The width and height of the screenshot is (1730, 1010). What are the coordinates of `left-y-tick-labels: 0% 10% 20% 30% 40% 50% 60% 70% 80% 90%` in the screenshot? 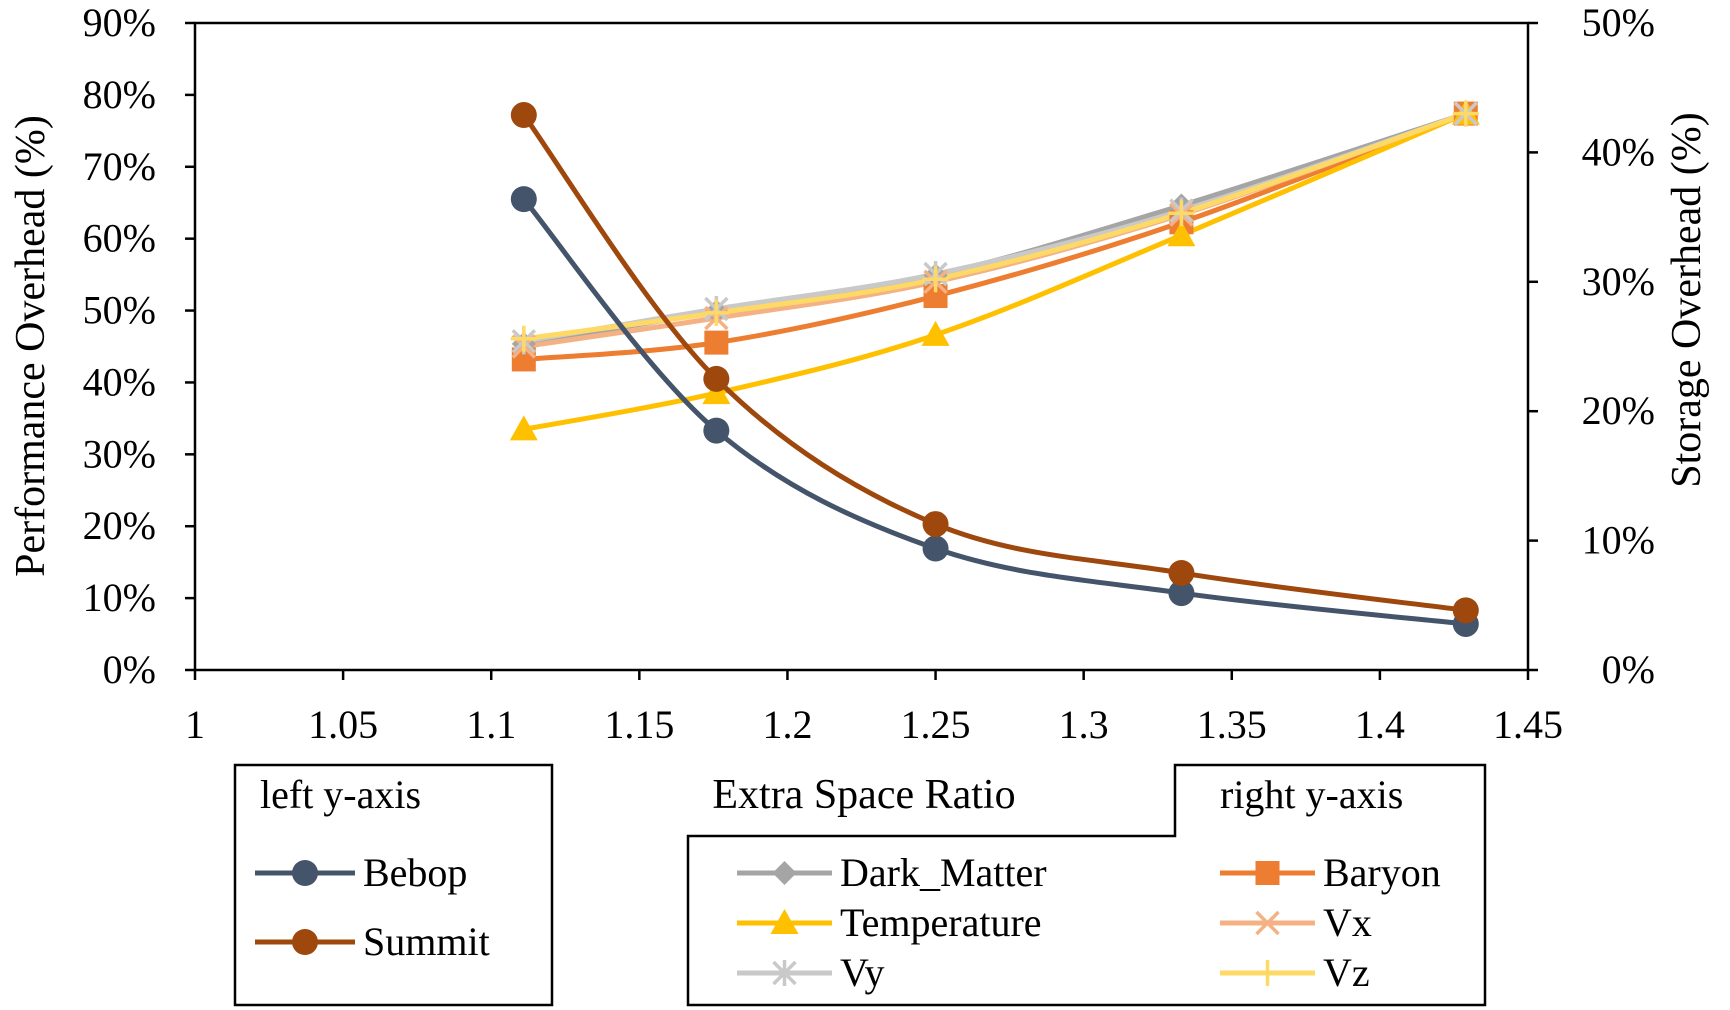 It's located at (119, 346).